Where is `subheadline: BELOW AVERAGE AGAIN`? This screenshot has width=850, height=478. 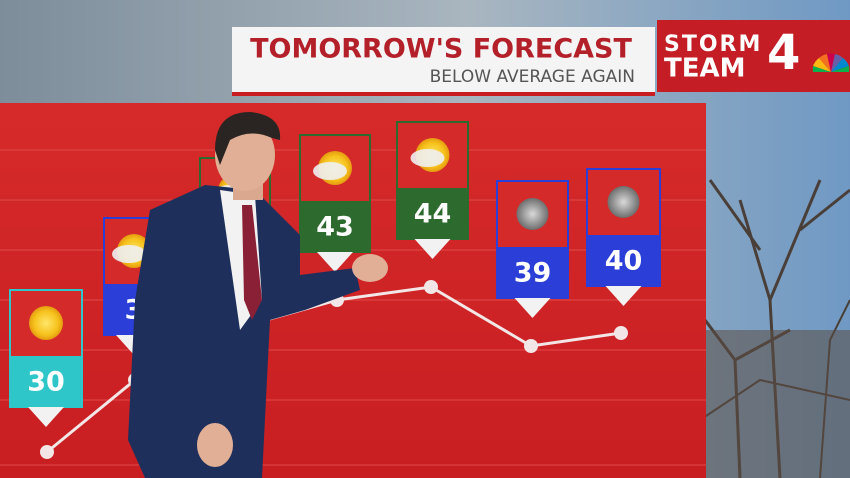
subheadline: BELOW AVERAGE AGAIN is located at coordinates (532, 77).